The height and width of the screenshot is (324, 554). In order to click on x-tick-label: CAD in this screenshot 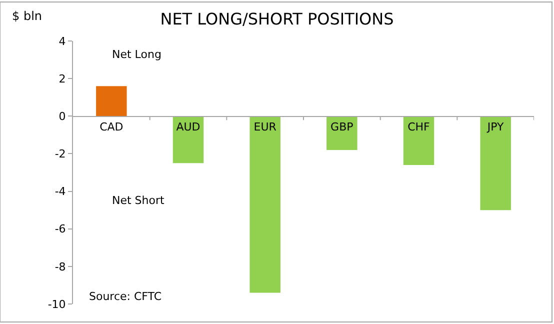, I will do `click(112, 127)`.